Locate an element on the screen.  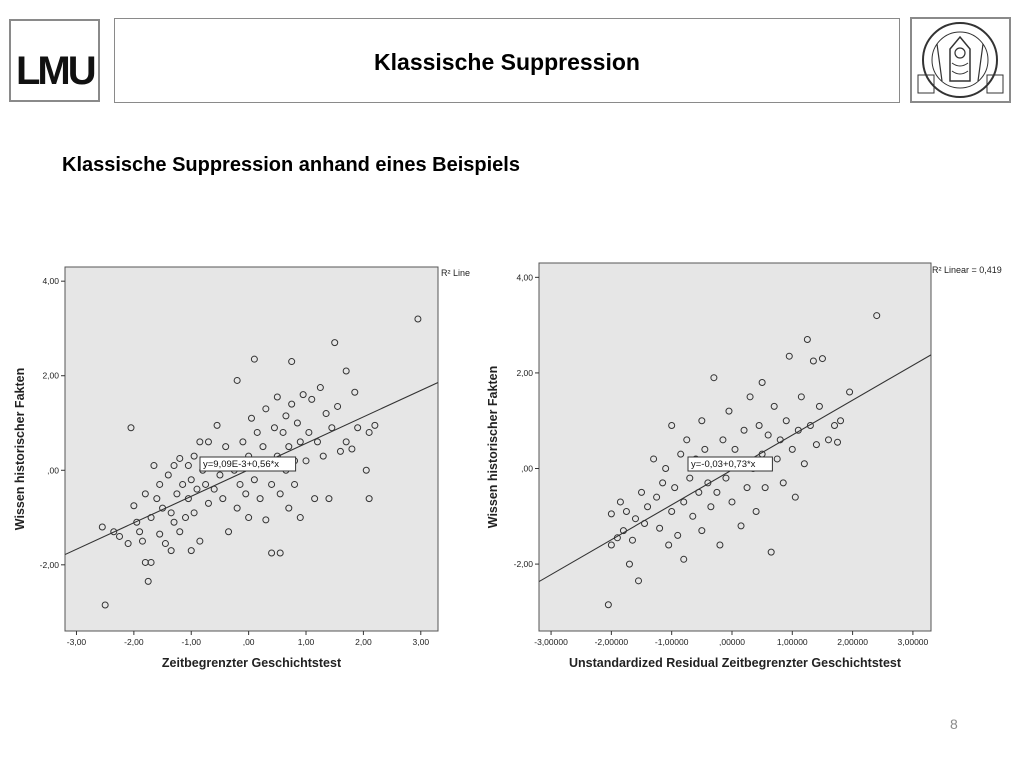
fit-equation-box is located at coordinates (248, 464).